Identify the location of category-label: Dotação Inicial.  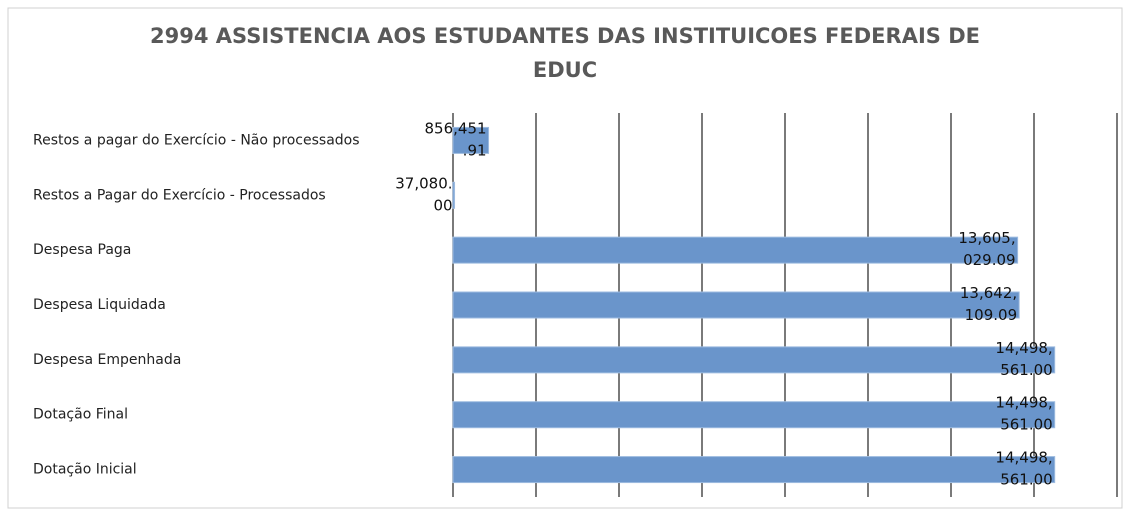
(85, 470).